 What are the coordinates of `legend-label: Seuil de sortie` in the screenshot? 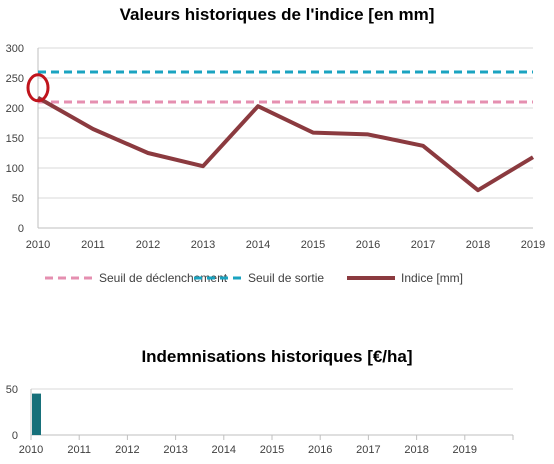 It's located at (286, 278).